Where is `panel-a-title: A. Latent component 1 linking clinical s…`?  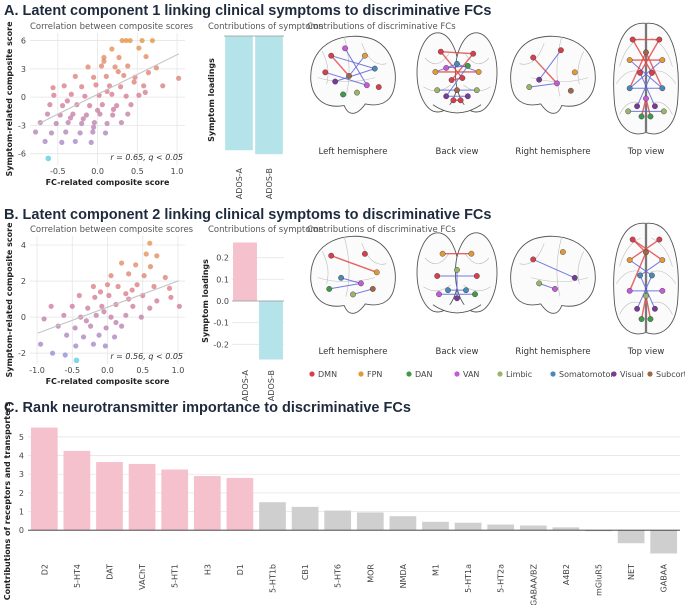 panel-a-title: A. Latent component 1 linking clinical s… is located at coordinates (247, 11).